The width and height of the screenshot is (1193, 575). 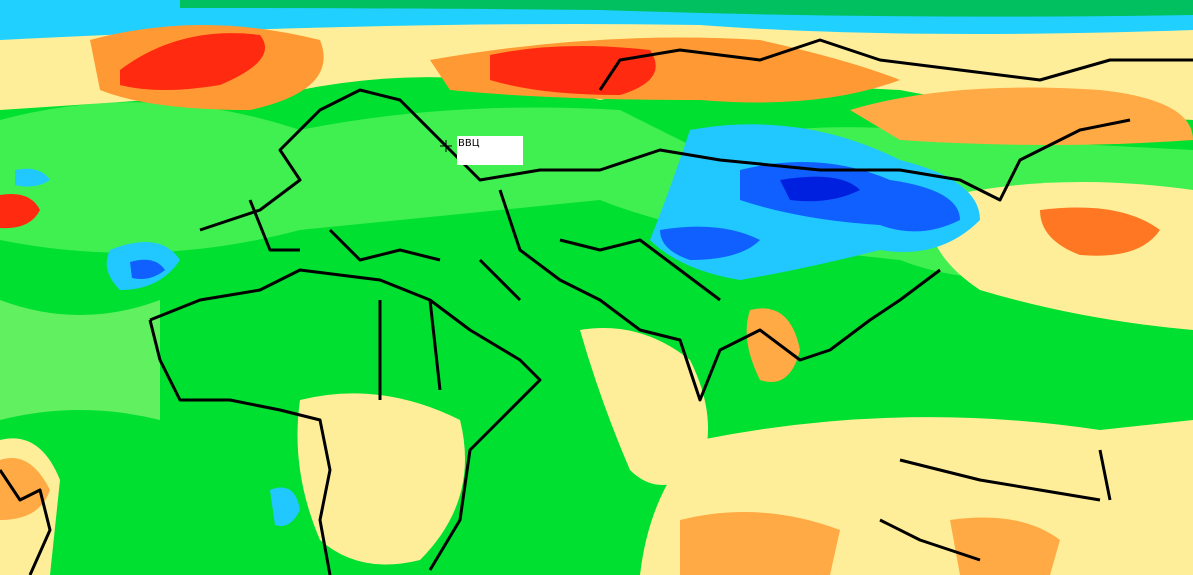 What do you see at coordinates (490, 150) in the screenshot?
I see `label-box` at bounding box center [490, 150].